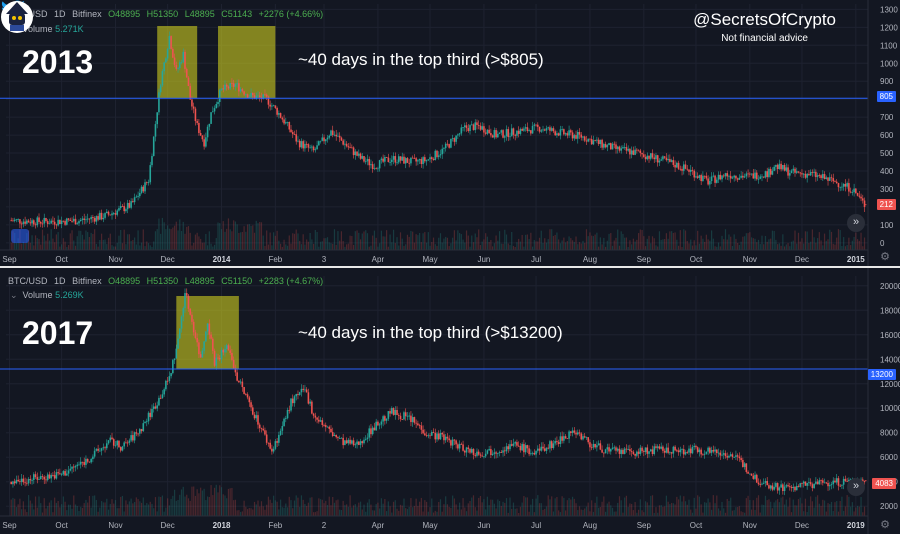 This screenshot has width=900, height=534. I want to click on tradingview-logo-icon, so click(20, 236).